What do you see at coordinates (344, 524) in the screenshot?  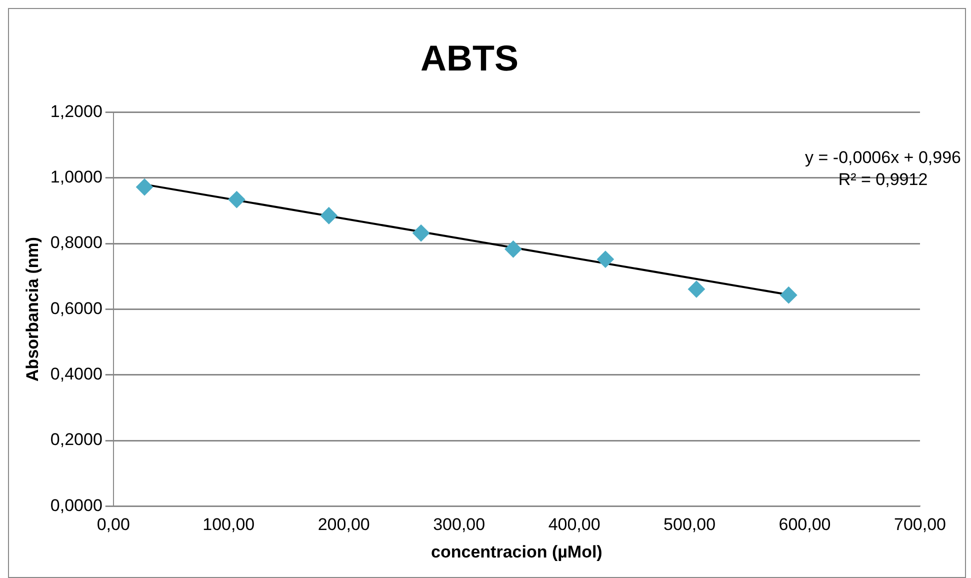 I see `x-tick-label: 200,00` at bounding box center [344, 524].